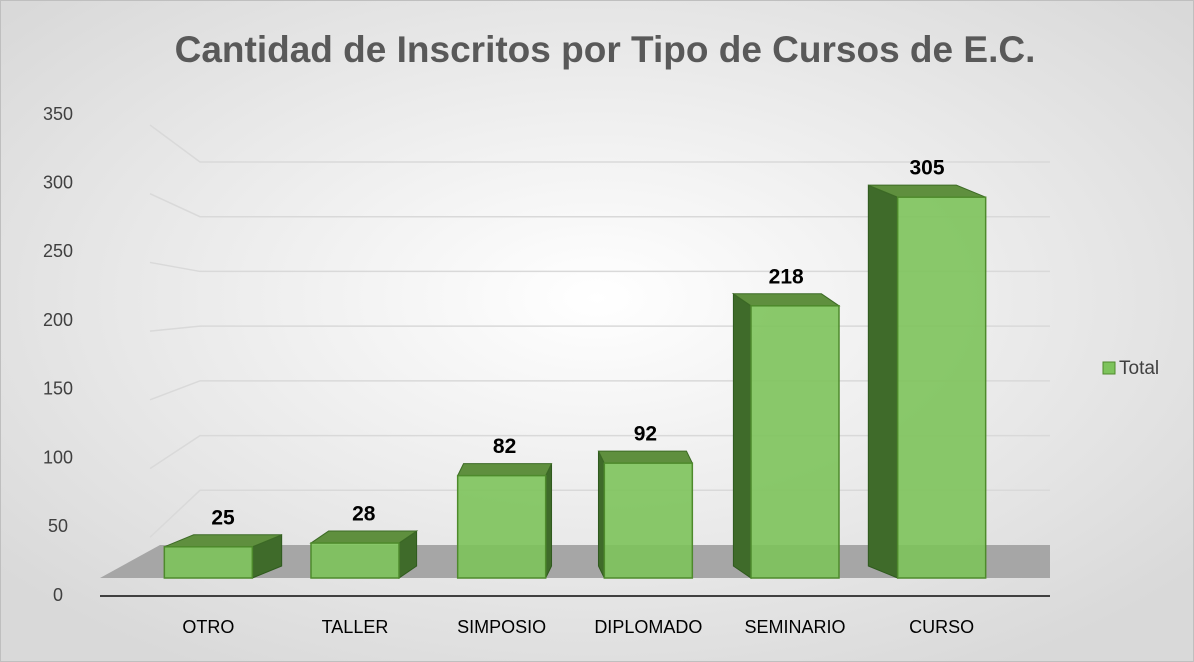 This screenshot has width=1194, height=662. I want to click on x-tick-label: CURSO, so click(941, 627).